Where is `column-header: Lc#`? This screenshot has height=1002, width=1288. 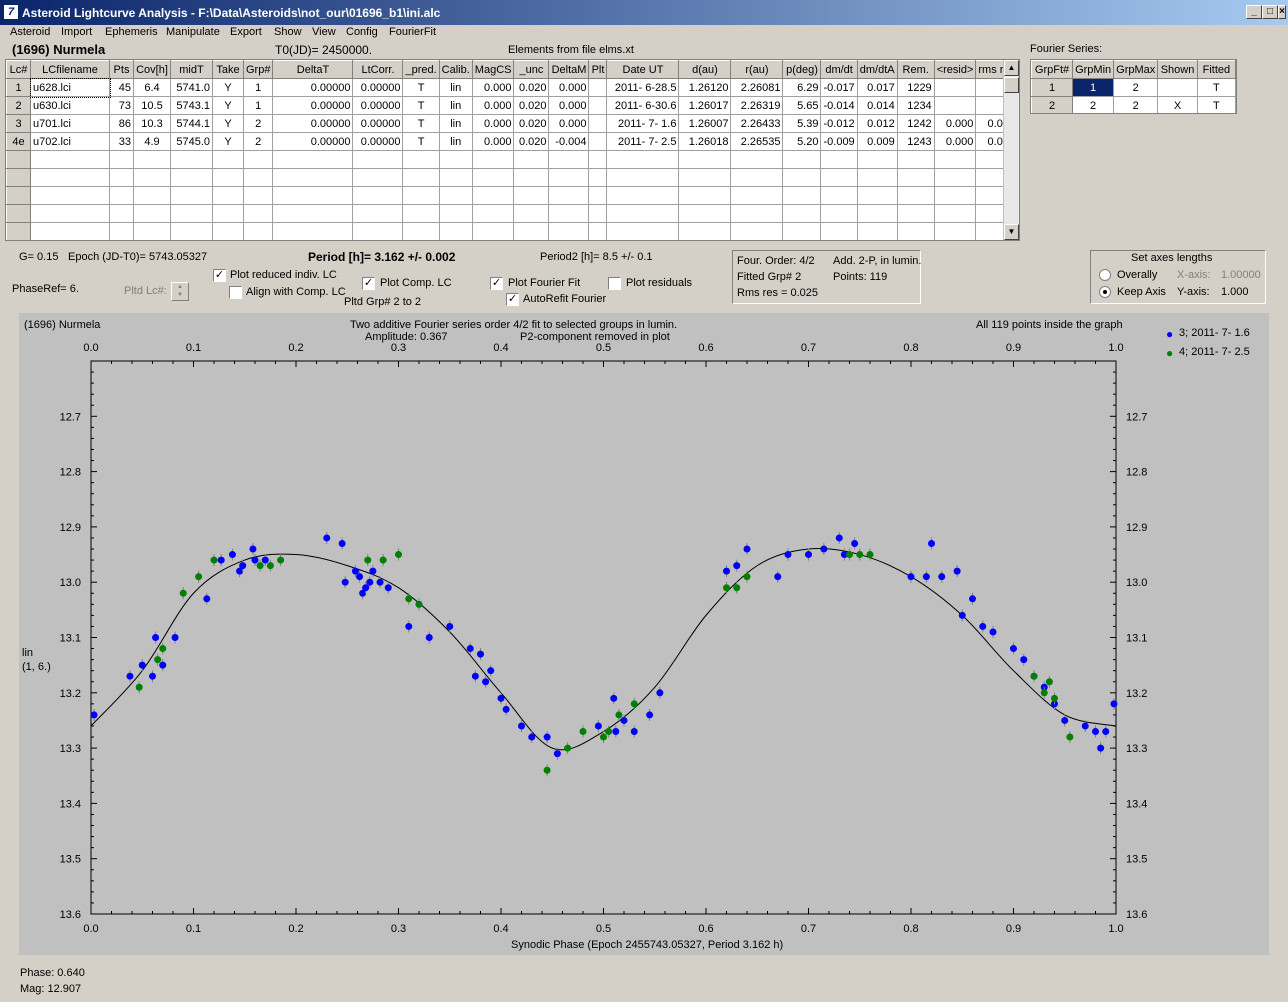
column-header: Lc# is located at coordinates (18, 69).